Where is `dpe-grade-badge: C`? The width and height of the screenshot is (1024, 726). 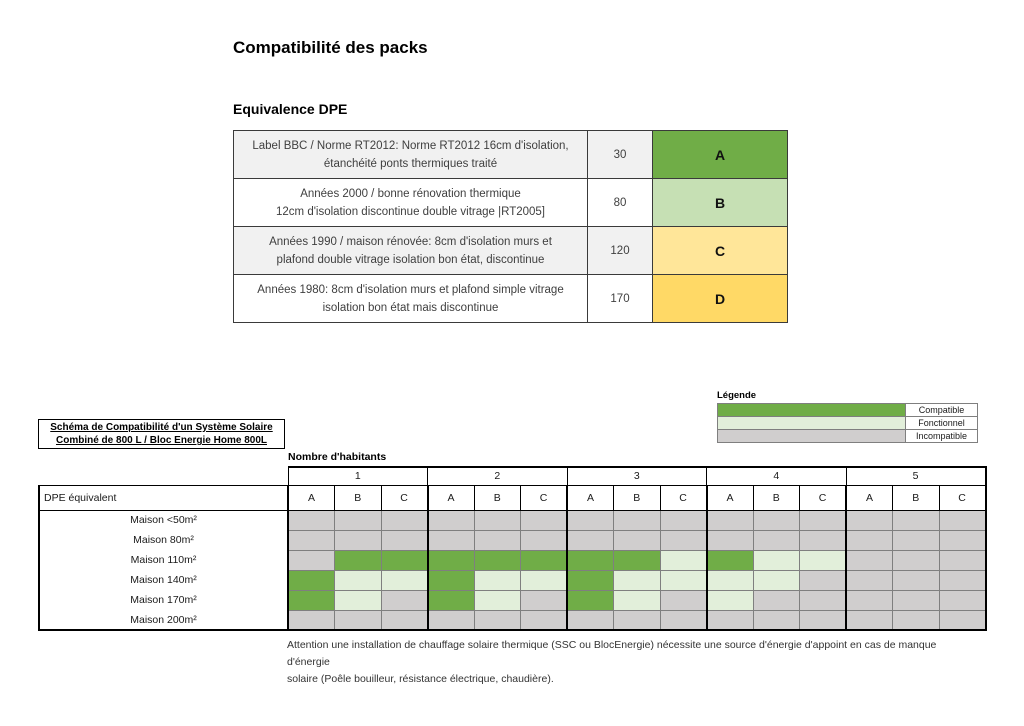 dpe-grade-badge: C is located at coordinates (720, 250).